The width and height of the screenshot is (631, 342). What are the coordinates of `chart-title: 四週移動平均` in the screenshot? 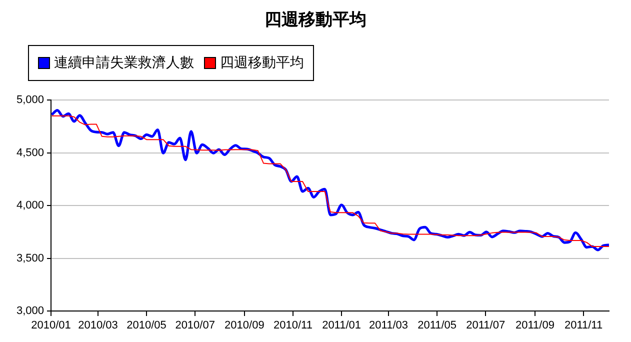 It's located at (316, 20).